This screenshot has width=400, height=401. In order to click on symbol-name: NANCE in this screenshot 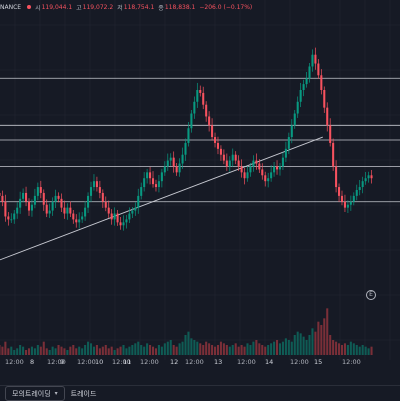, I will do `click(11, 7)`.